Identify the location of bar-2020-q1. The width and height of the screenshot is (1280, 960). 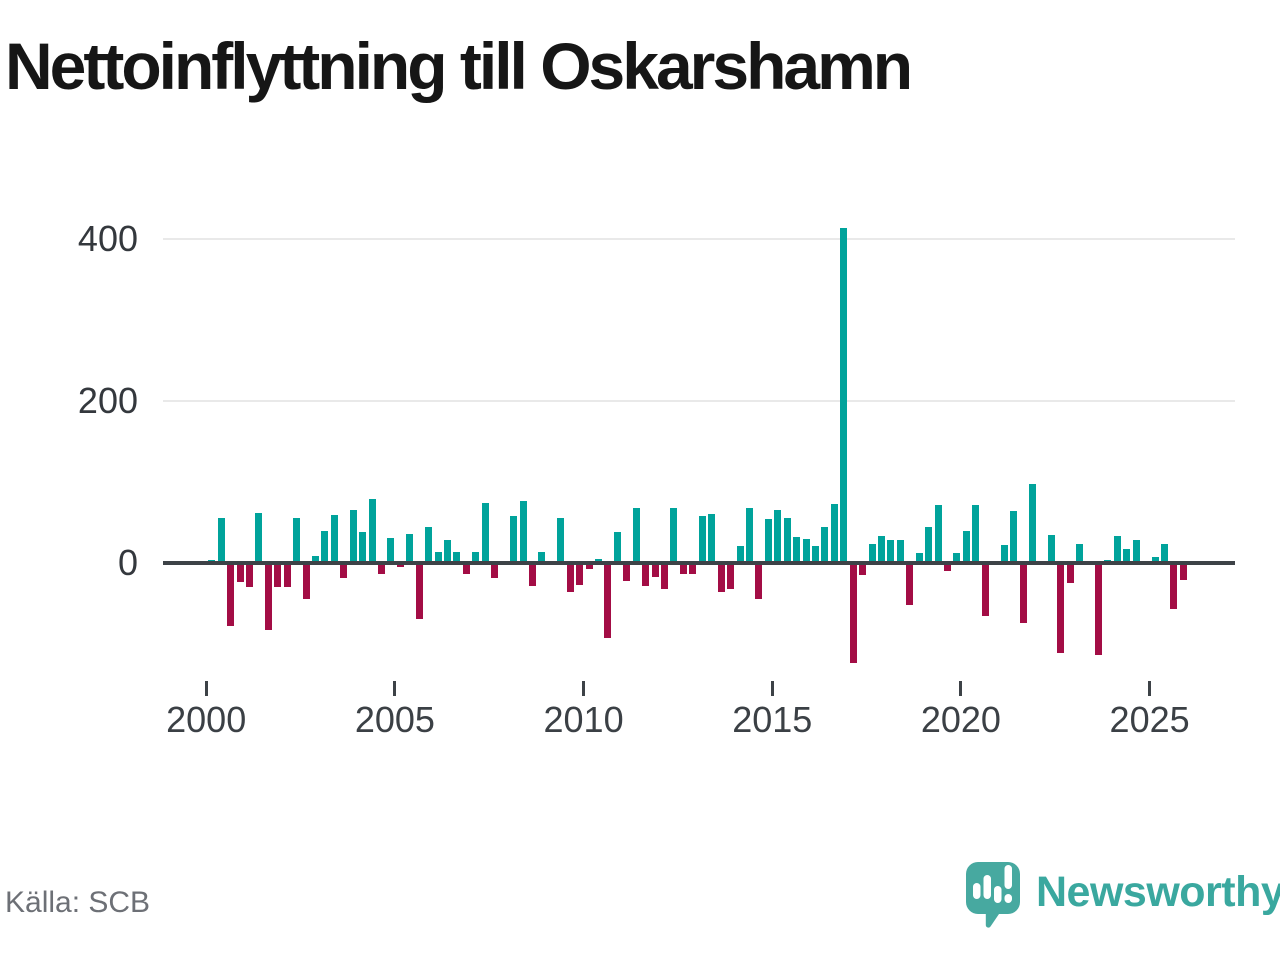
(966, 547).